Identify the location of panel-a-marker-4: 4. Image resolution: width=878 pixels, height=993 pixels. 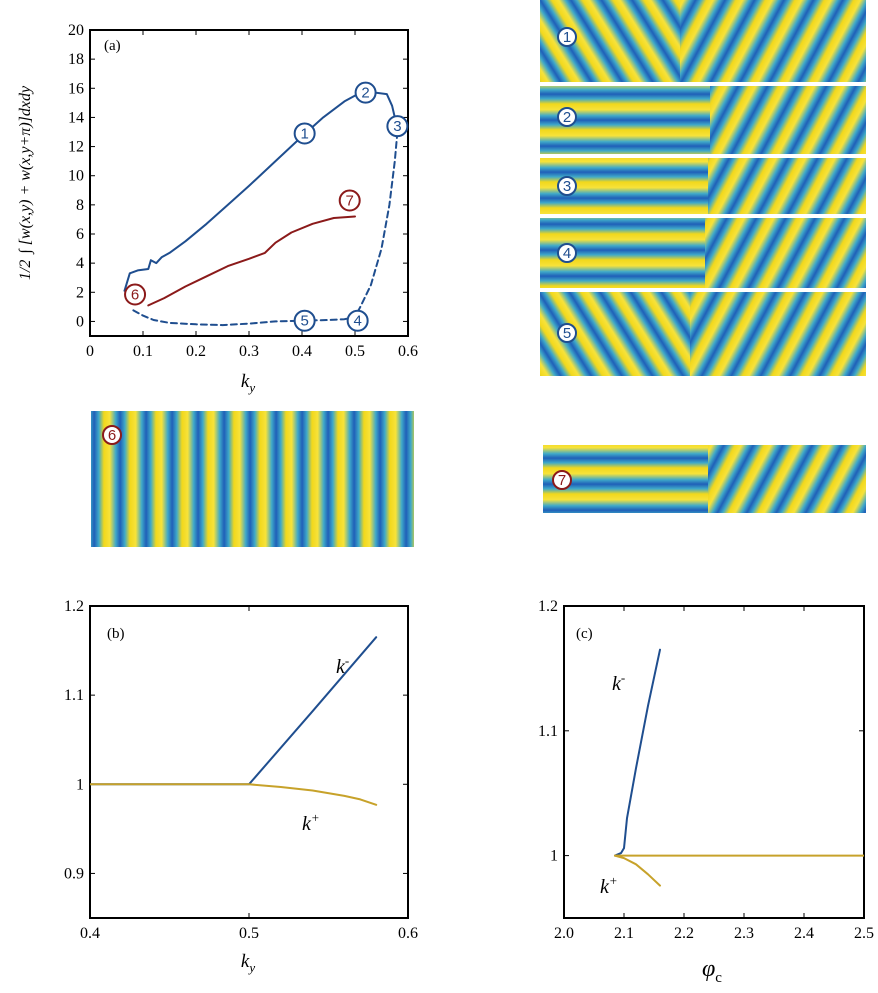
(357, 320).